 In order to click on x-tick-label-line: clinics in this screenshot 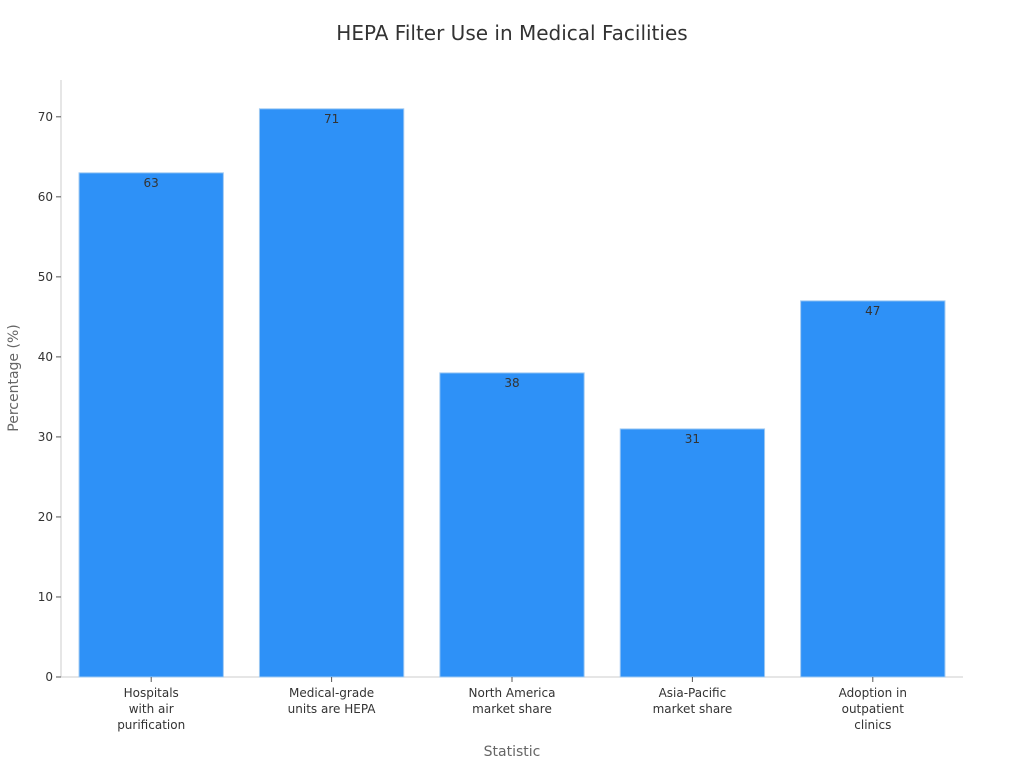, I will do `click(872, 725)`.